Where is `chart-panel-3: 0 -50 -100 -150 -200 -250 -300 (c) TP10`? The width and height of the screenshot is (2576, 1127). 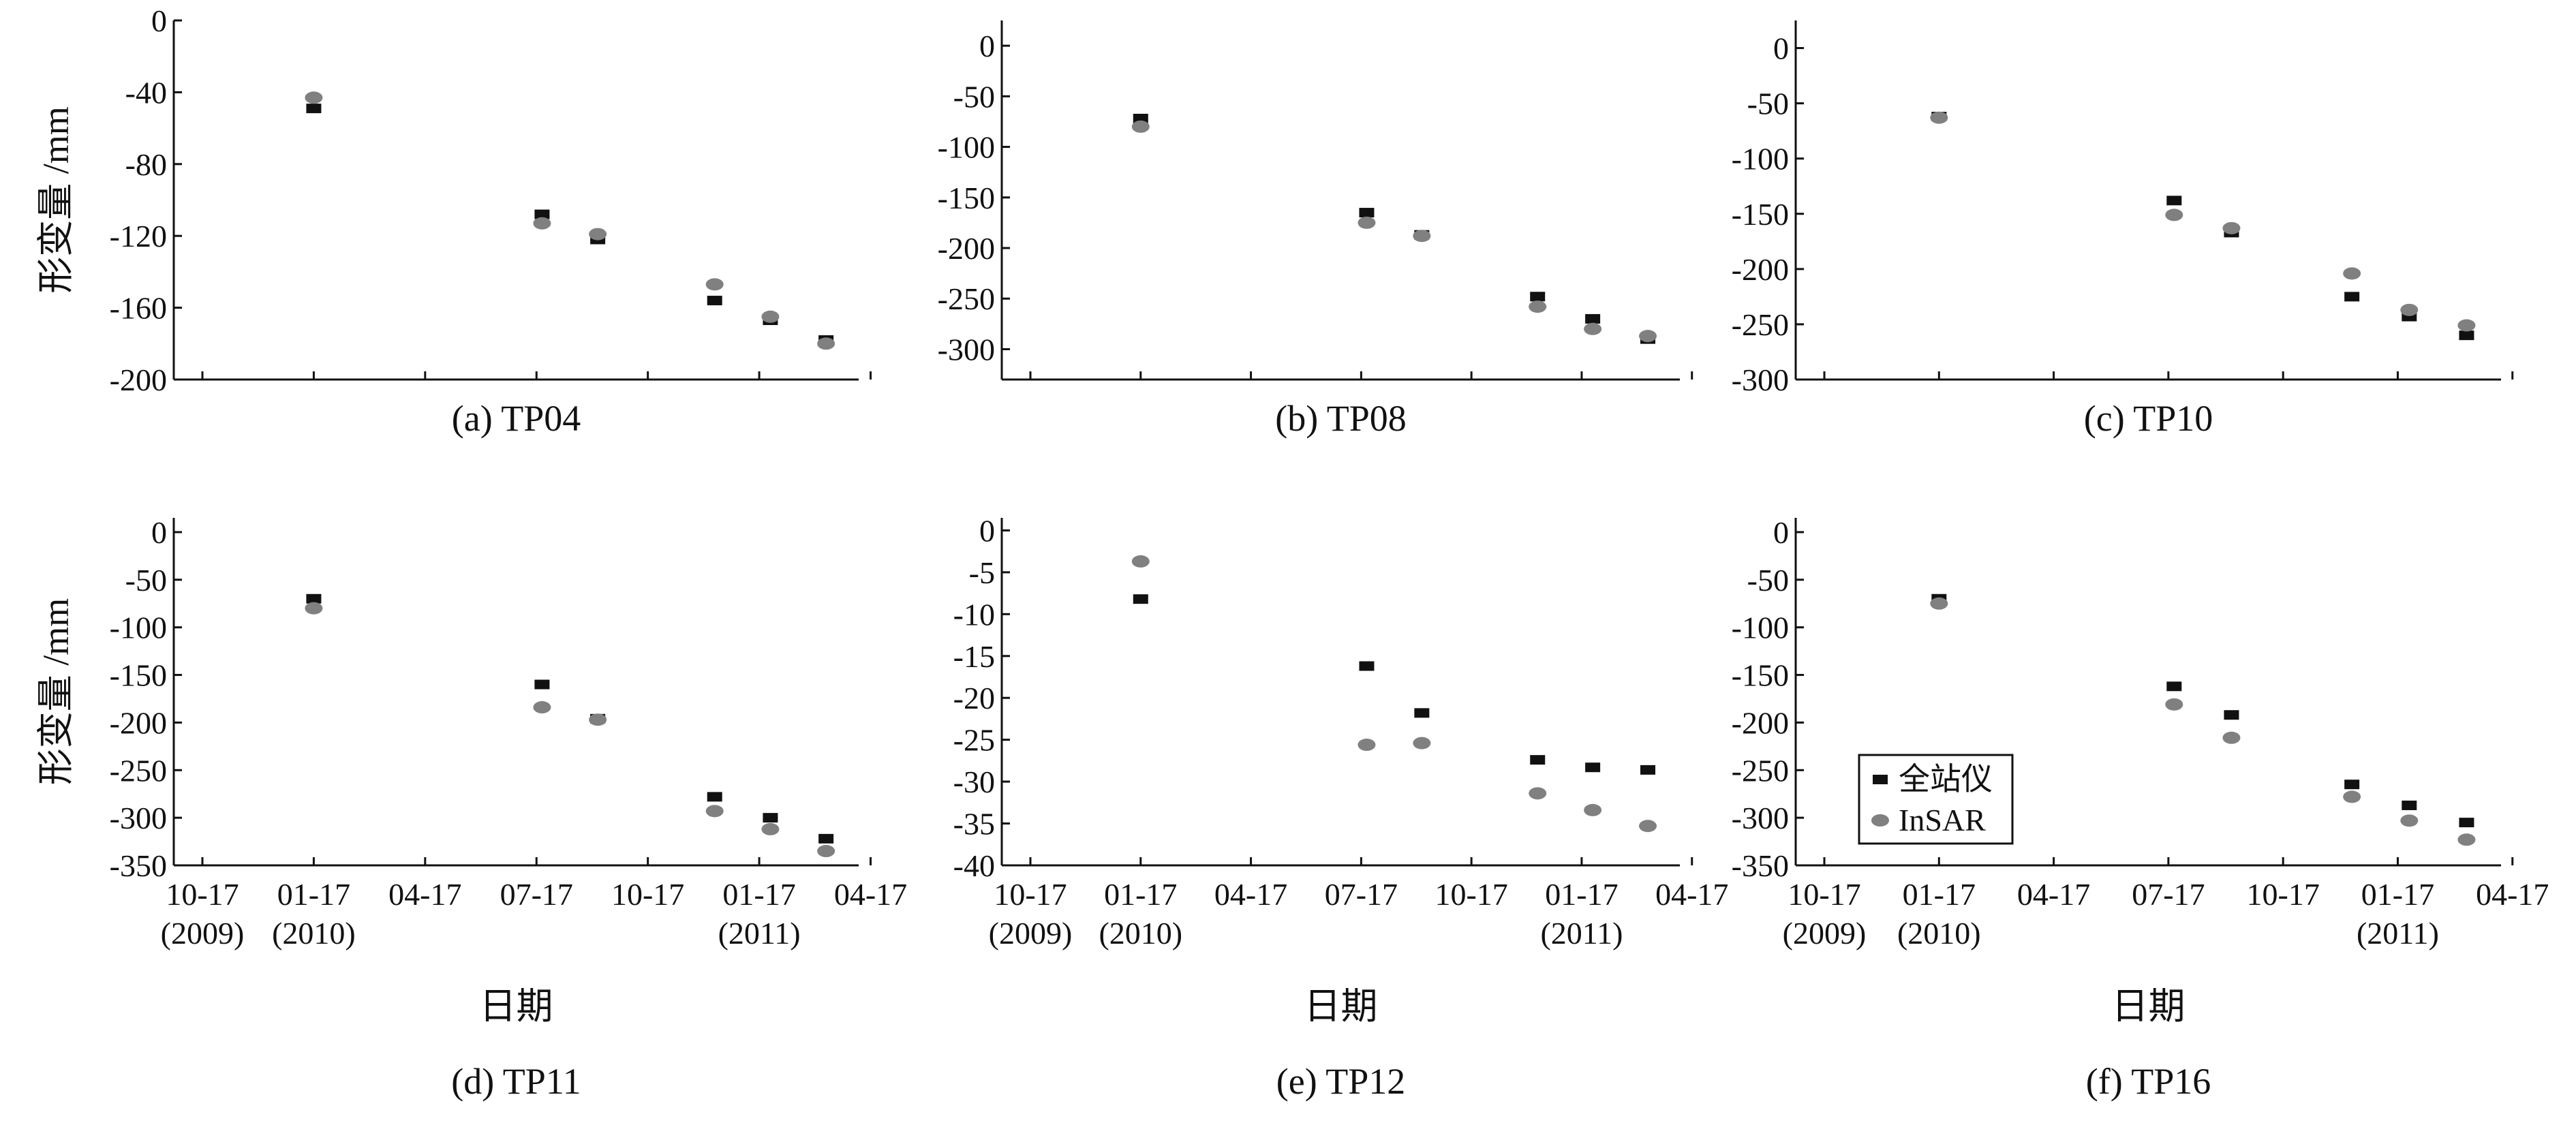
chart-panel-3: 0 -50 -100 -150 -200 -250 -300 (c) TP10 is located at coordinates (2123, 229).